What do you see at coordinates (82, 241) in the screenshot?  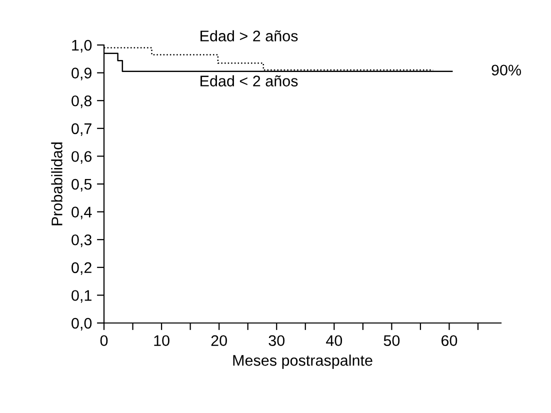 I see `y-tick-label: 0,3` at bounding box center [82, 241].